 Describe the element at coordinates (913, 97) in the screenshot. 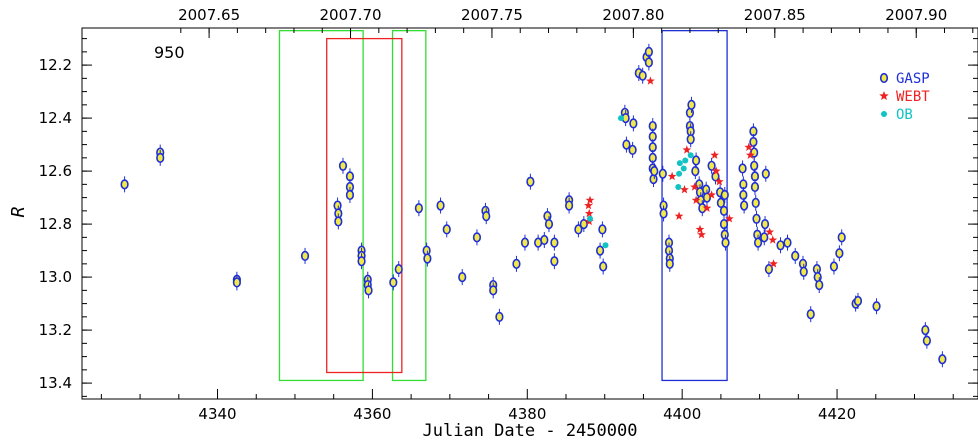

I see `legend-label: WEBT` at that location.